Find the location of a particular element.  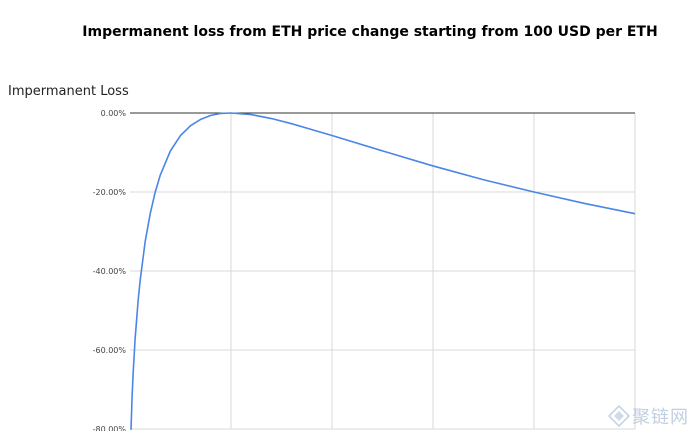

y-tick-label: -40.00% is located at coordinates (110, 271).